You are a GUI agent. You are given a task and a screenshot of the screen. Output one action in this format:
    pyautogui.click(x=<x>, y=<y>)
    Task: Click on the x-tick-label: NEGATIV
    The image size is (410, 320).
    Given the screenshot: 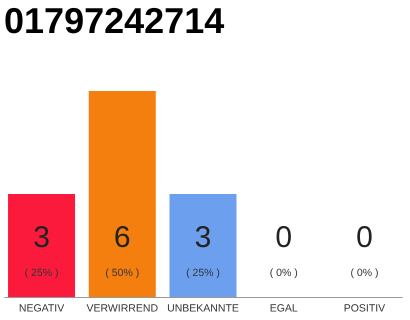 What is the action you would take?
    pyautogui.click(x=41, y=308)
    